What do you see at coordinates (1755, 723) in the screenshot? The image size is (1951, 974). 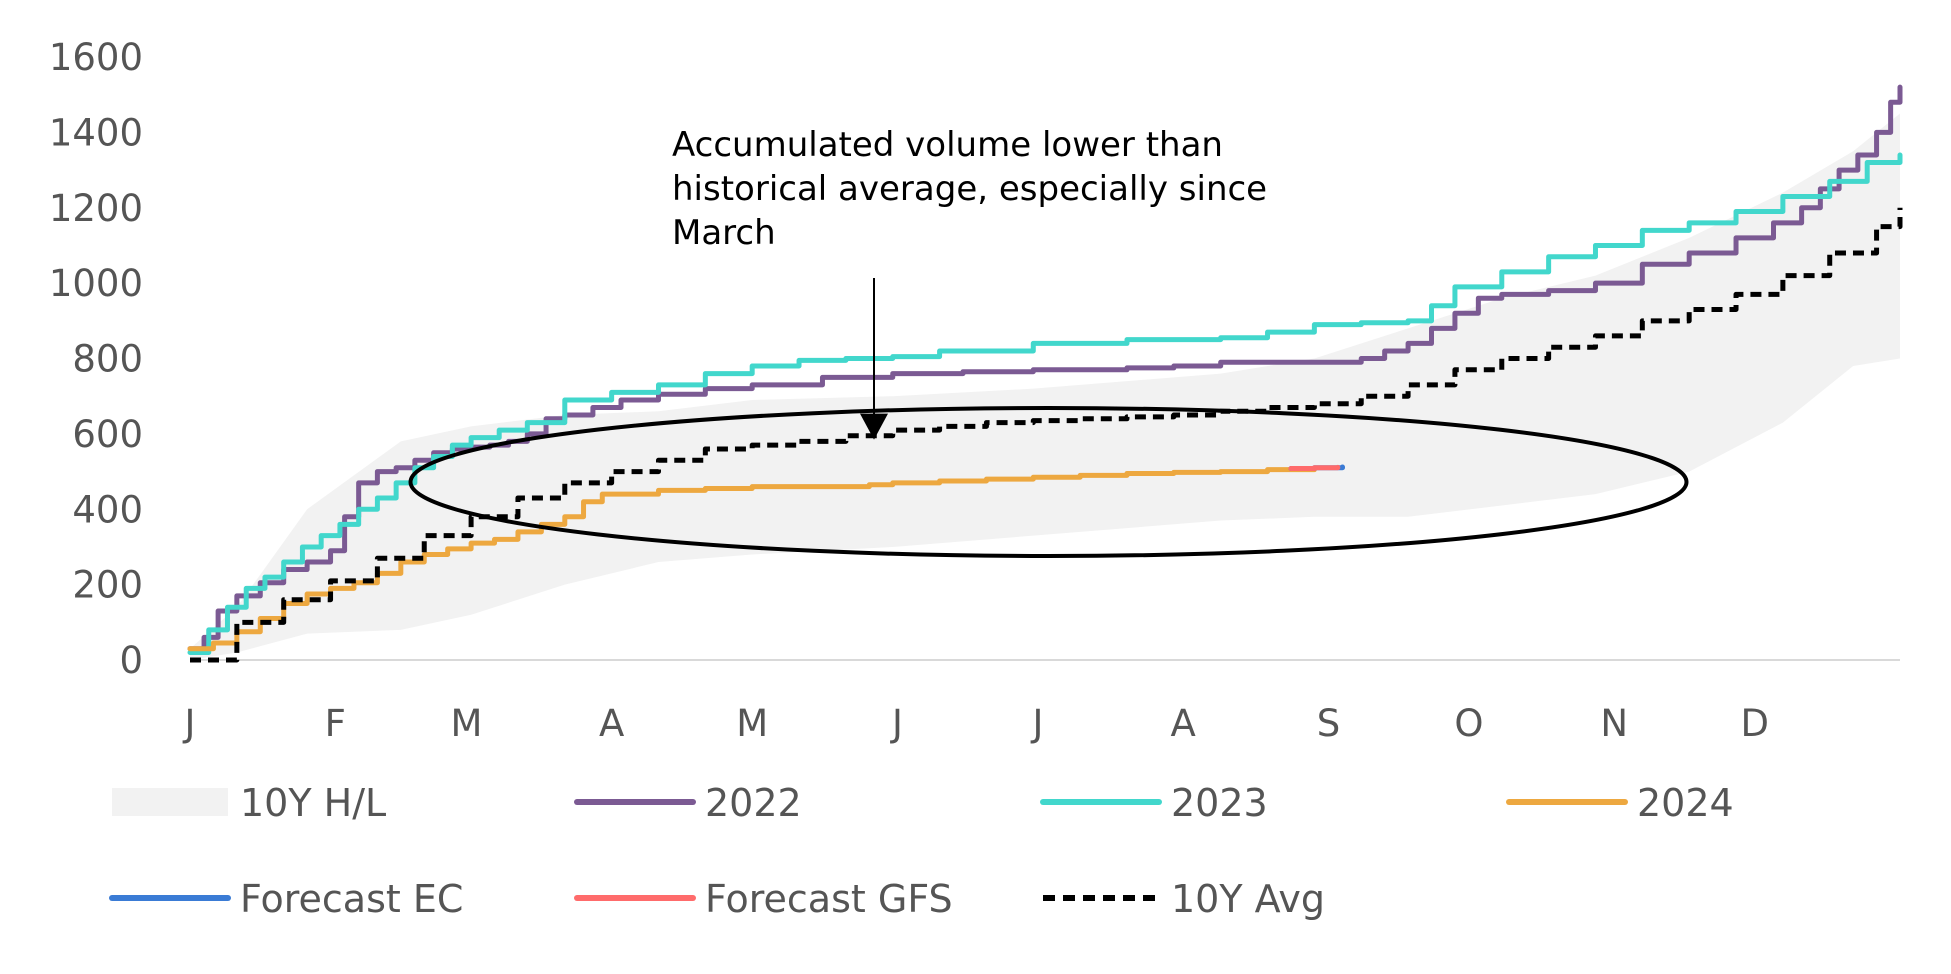 I see `x-tick-label: D` at bounding box center [1755, 723].